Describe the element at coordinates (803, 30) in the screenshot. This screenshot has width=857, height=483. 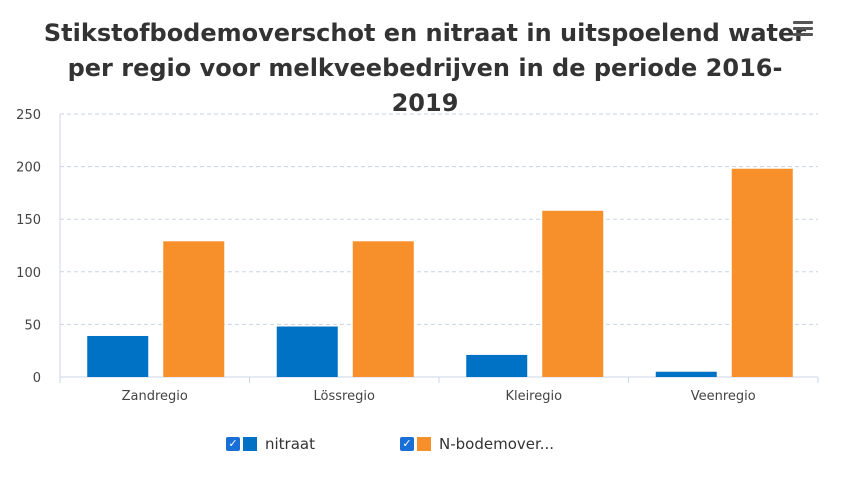
I see `hamburger-menu-icon` at that location.